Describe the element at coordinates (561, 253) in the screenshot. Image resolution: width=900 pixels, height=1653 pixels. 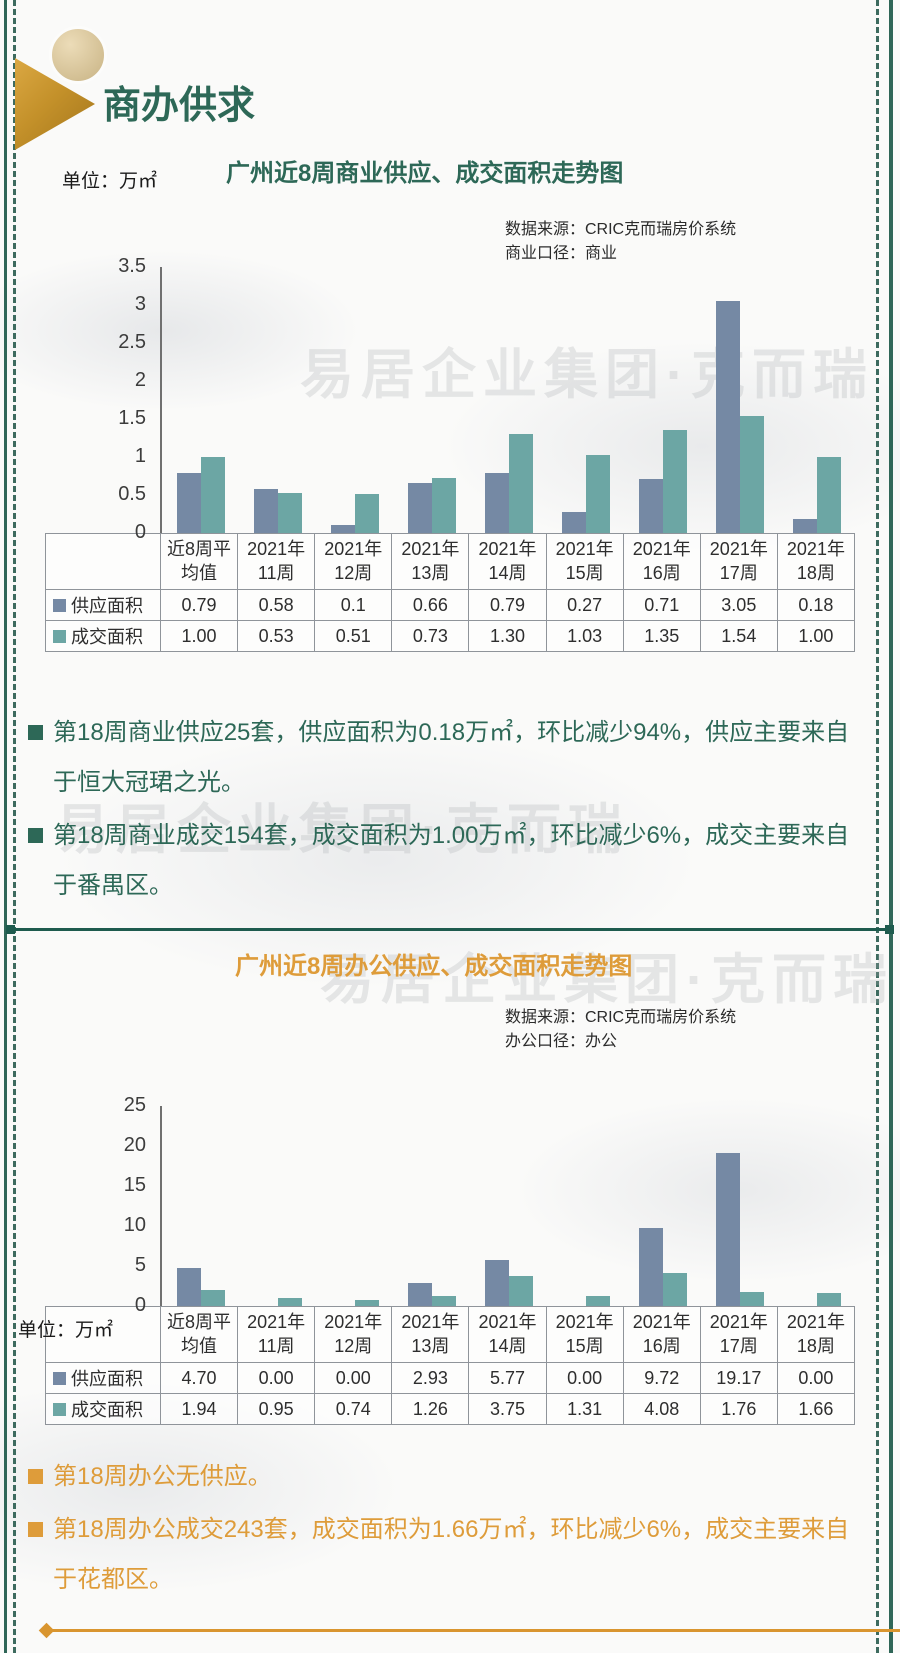
I see `caliber-line: 商业口径：商业` at that location.